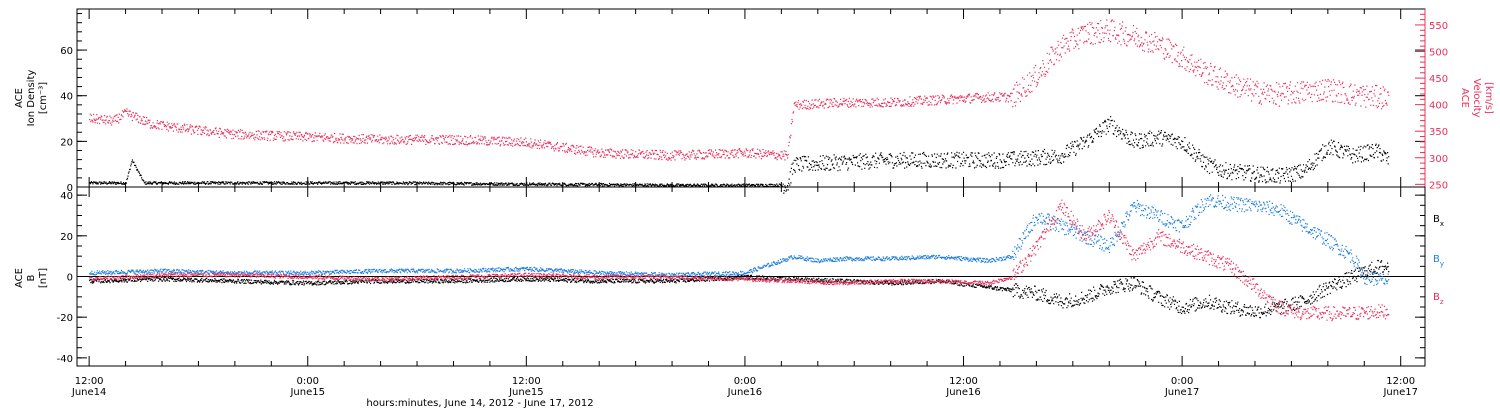 This screenshot has width=1500, height=410. What do you see at coordinates (19, 98) in the screenshot?
I see `y-axis-title-left-0: ACE` at bounding box center [19, 98].